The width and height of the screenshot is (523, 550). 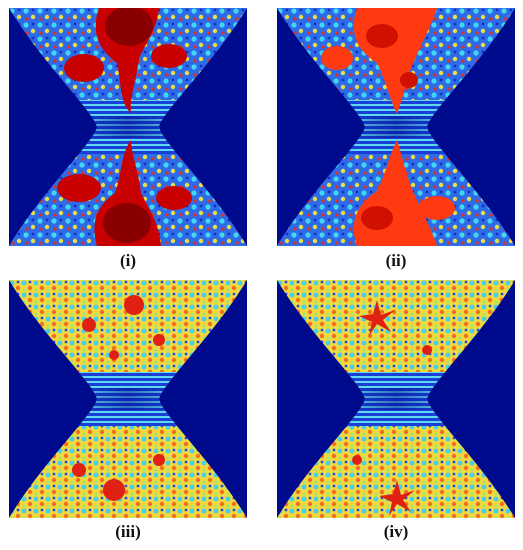 What do you see at coordinates (128, 531) in the screenshot?
I see `panel-label: (iii)` at bounding box center [128, 531].